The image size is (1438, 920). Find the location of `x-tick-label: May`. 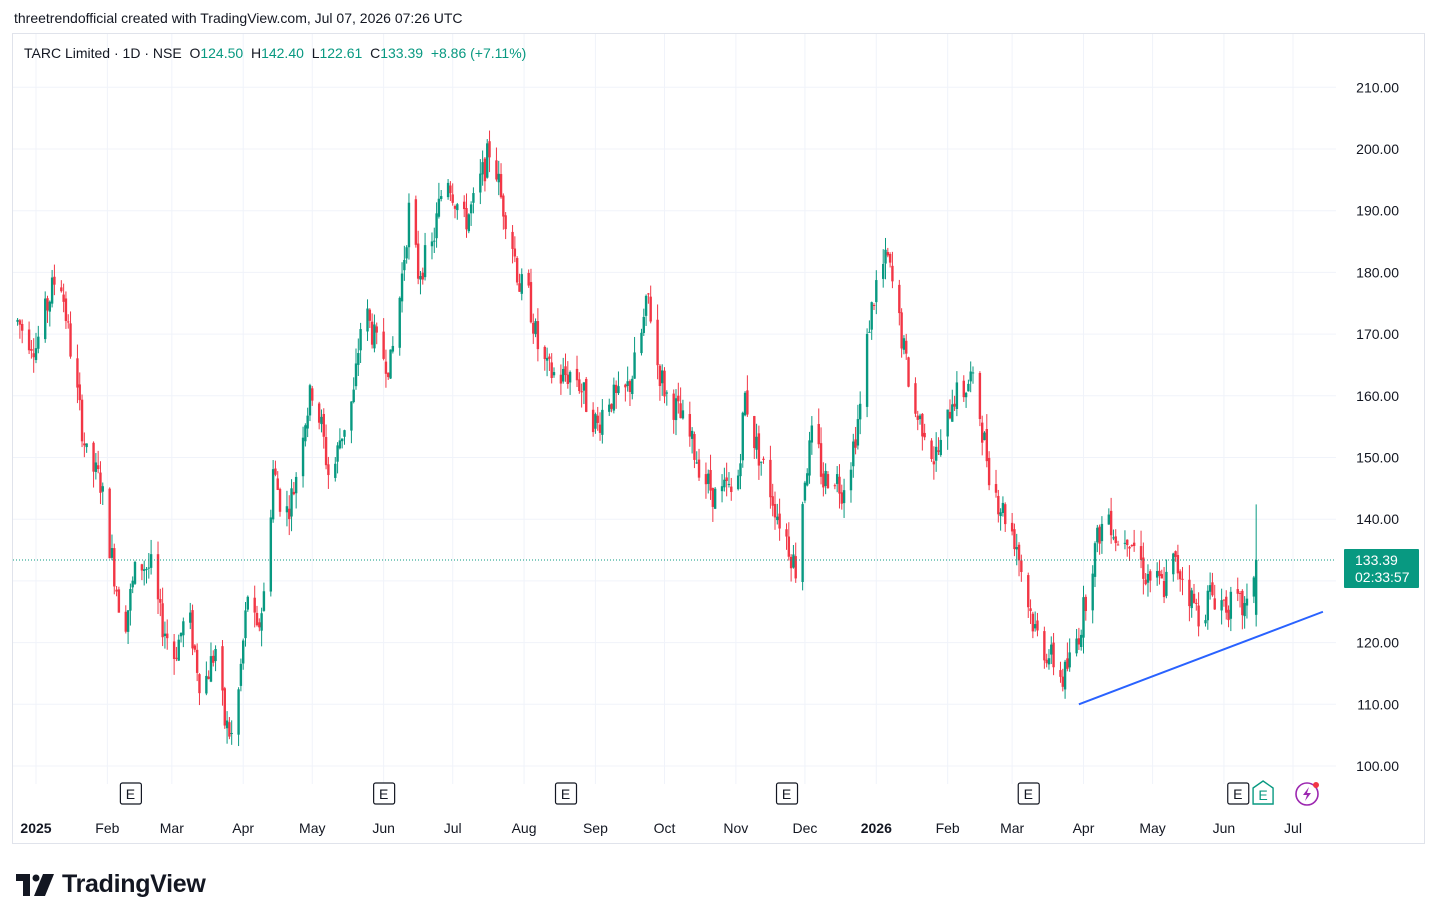

x-tick-label: May is located at coordinates (1152, 828).